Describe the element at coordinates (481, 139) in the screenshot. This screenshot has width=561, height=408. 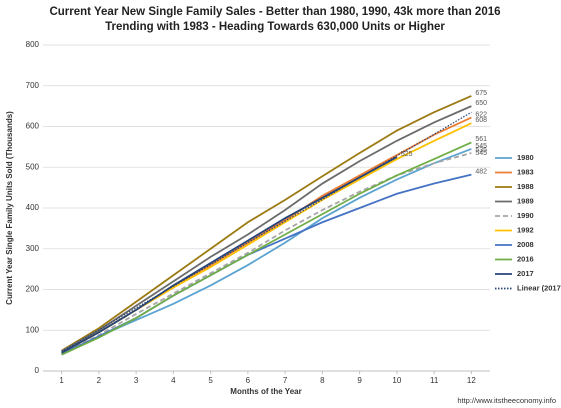
I see `end-label: 561` at that location.